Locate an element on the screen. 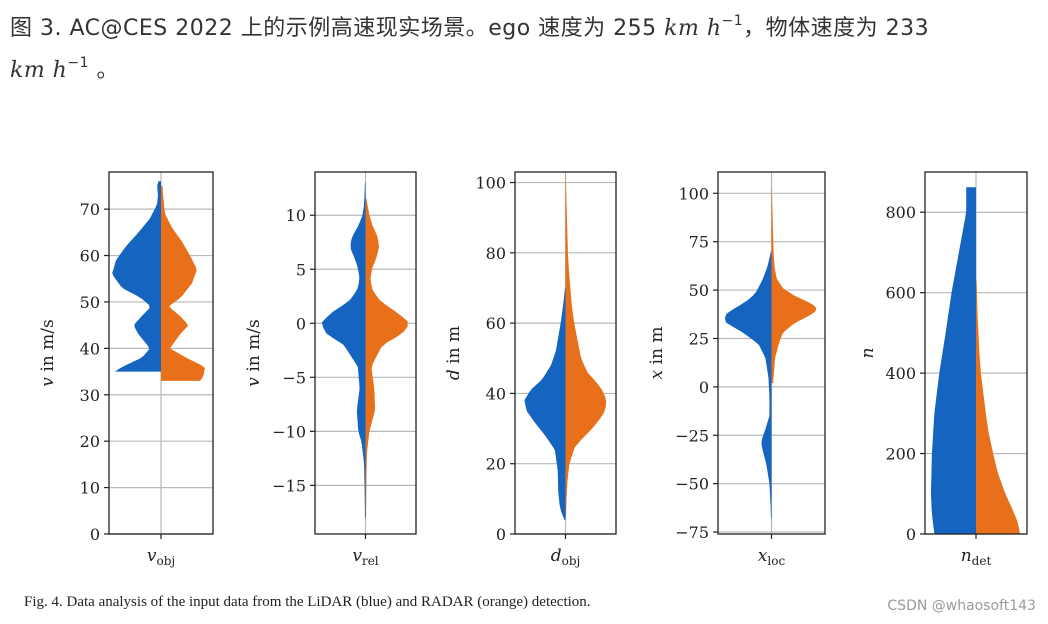 The width and height of the screenshot is (1048, 624). ytick-label-4-5: 50 is located at coordinates (699, 290).